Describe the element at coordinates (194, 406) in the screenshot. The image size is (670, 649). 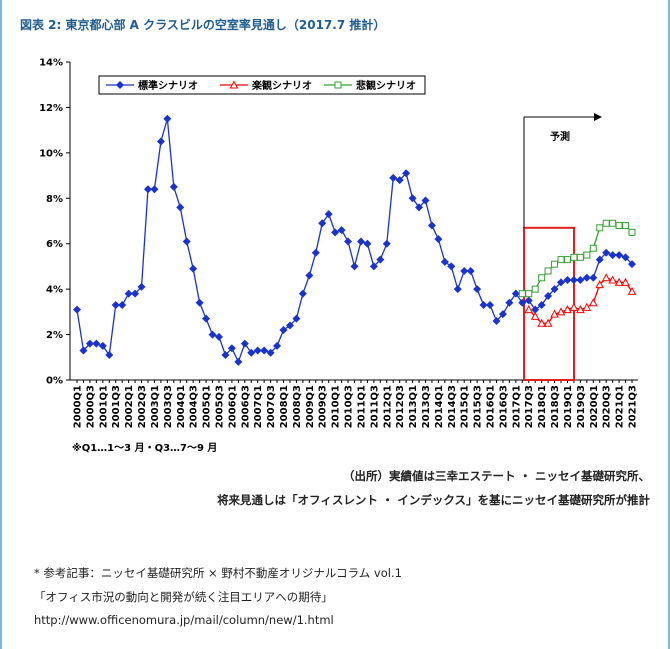
I see `x-tick-label: 2004Q3` at that location.